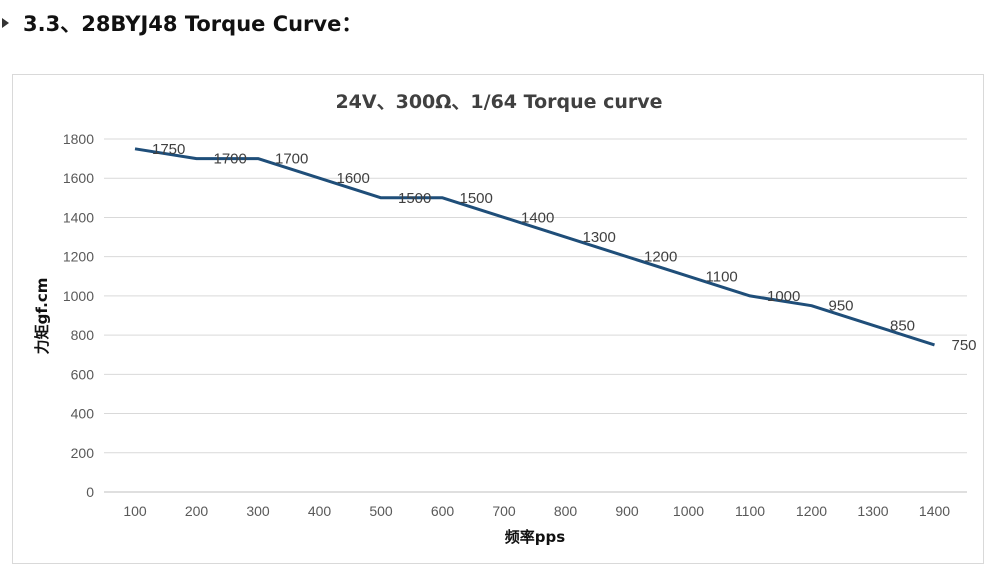 This screenshot has height=565, width=989. What do you see at coordinates (83, 374) in the screenshot?
I see `y-tick-label: 600` at bounding box center [83, 374].